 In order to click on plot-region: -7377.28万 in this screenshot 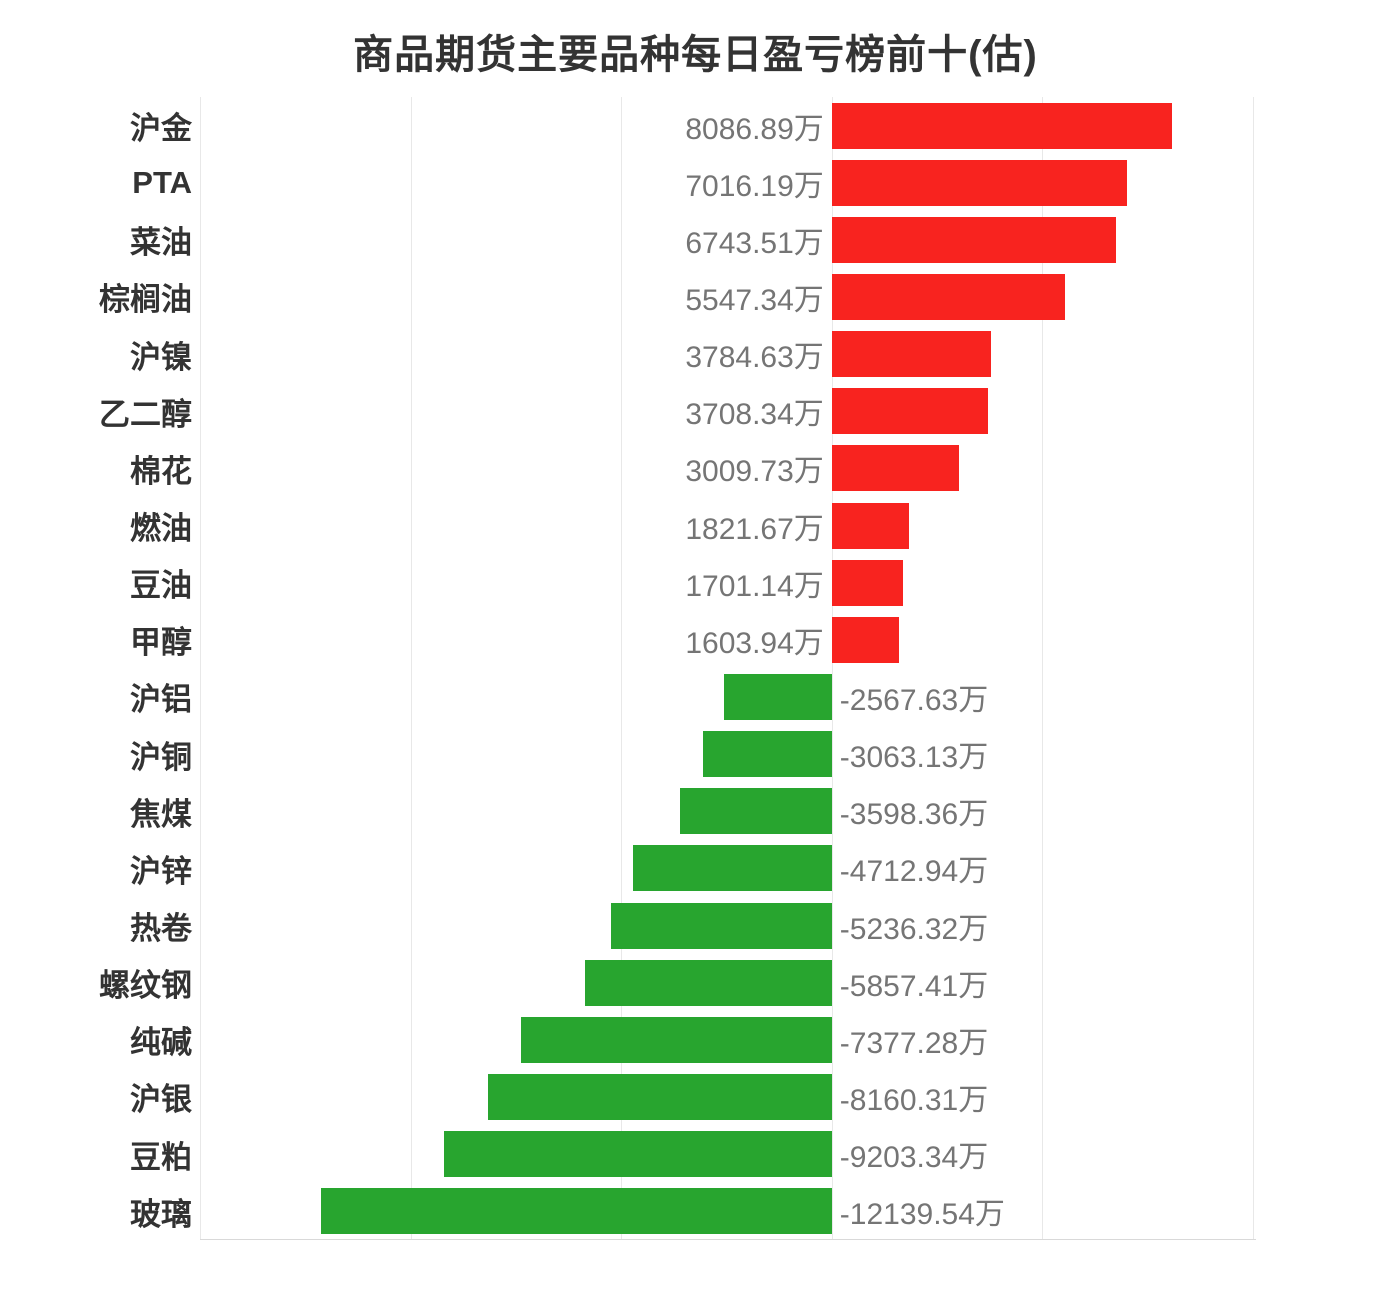, I will do `click(726, 1039)`.